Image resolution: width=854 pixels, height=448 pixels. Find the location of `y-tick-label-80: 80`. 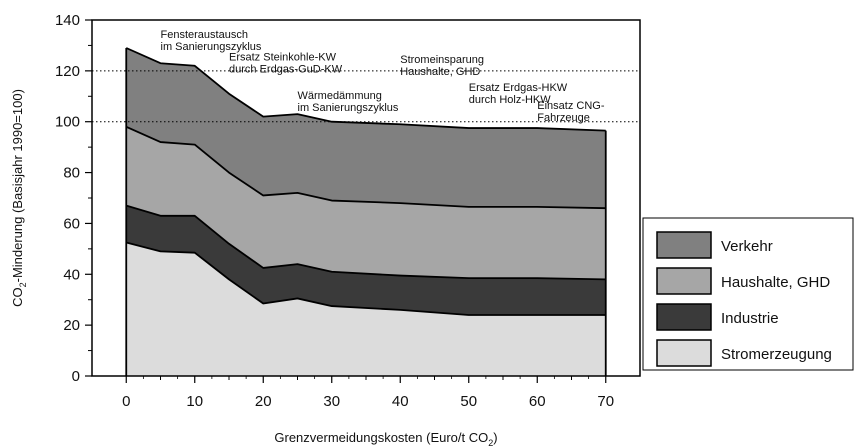

y-tick-label-80: 80 is located at coordinates (71, 173).